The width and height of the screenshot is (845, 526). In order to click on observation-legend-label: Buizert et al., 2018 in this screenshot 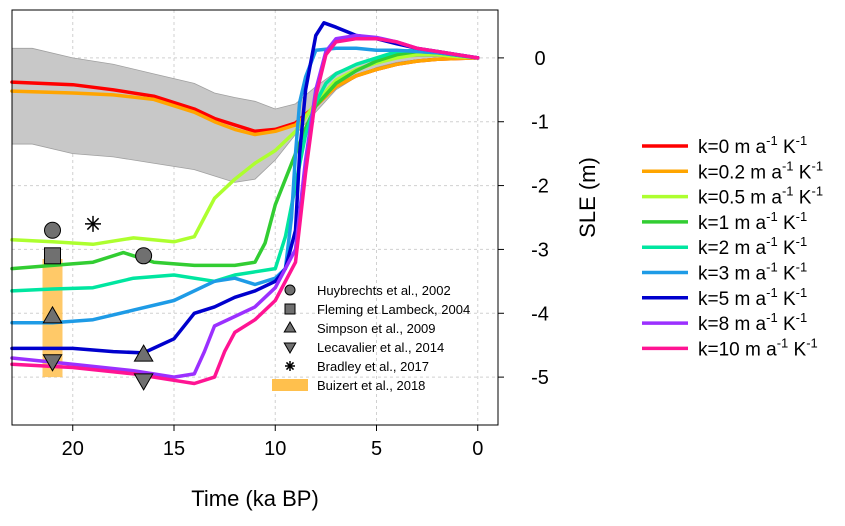, I will do `click(371, 385)`.